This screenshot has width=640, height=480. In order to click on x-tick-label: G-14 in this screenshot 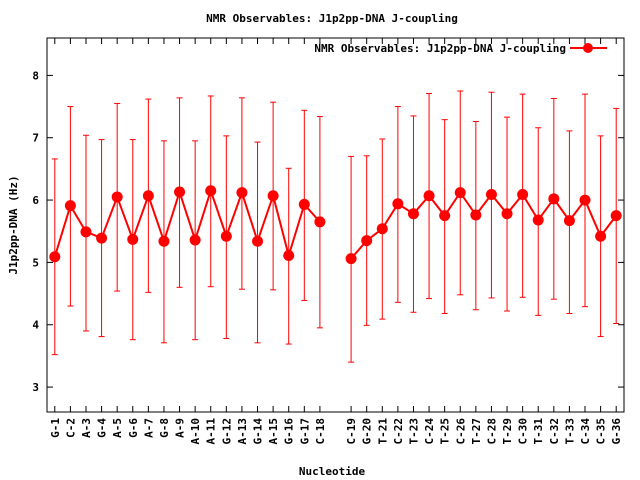, I will do `click(258, 431)`.